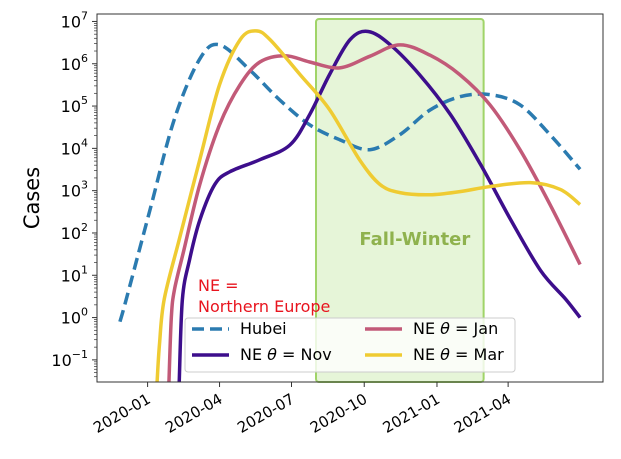 This screenshot has width=621, height=459. I want to click on legend-label-2: NE θ = Jan, so click(455, 328).